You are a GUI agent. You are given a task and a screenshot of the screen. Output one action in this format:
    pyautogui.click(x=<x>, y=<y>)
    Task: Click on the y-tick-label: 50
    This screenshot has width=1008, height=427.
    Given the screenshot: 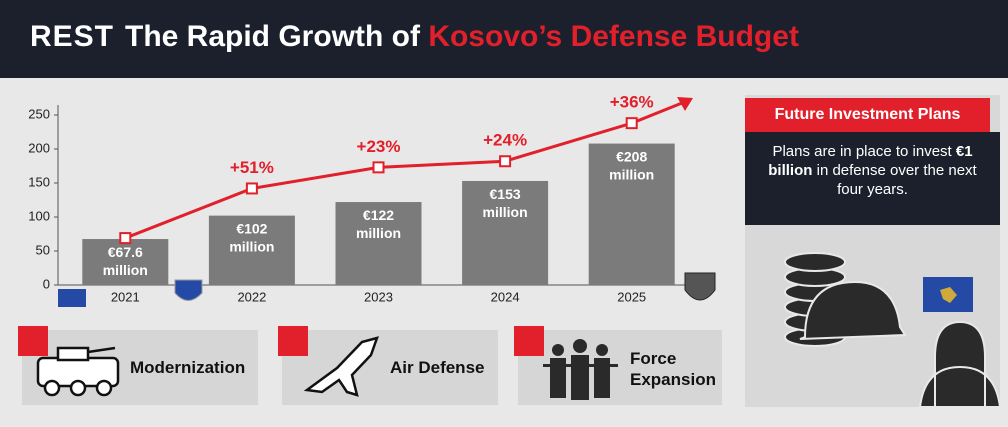 What is the action you would take?
    pyautogui.click(x=43, y=249)
    